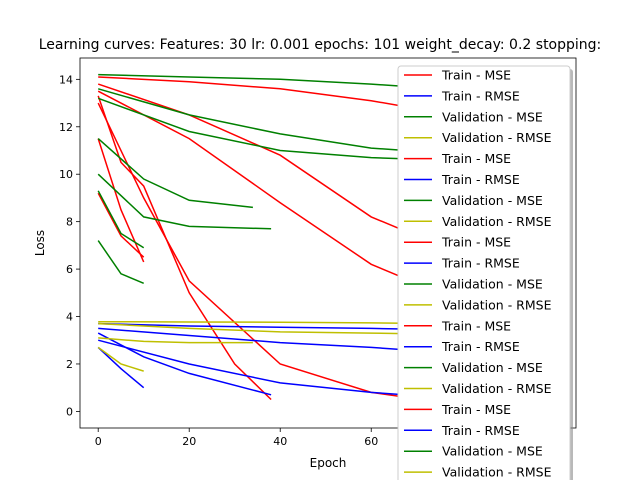 This screenshot has width=640, height=480. Describe the element at coordinates (69, 411) in the screenshot. I see `y-tick-label: 0` at that location.